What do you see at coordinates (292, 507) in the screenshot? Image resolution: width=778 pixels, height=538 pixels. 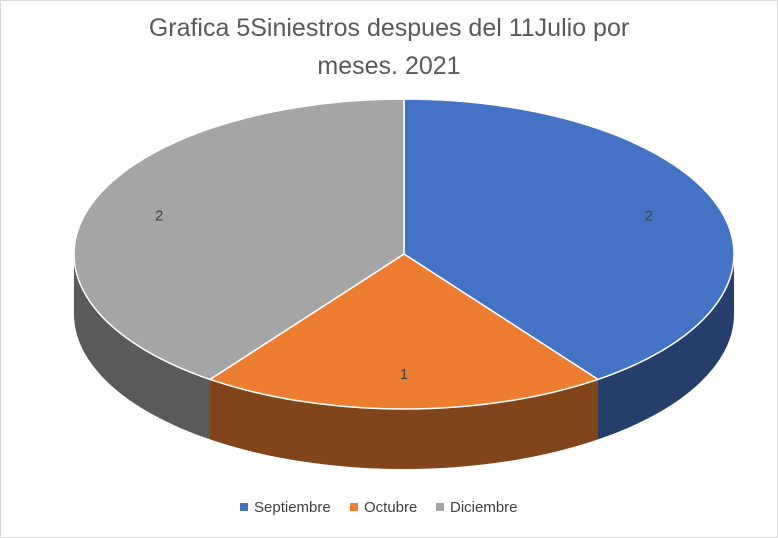 I see `legend-label: Septiembre` at bounding box center [292, 507].